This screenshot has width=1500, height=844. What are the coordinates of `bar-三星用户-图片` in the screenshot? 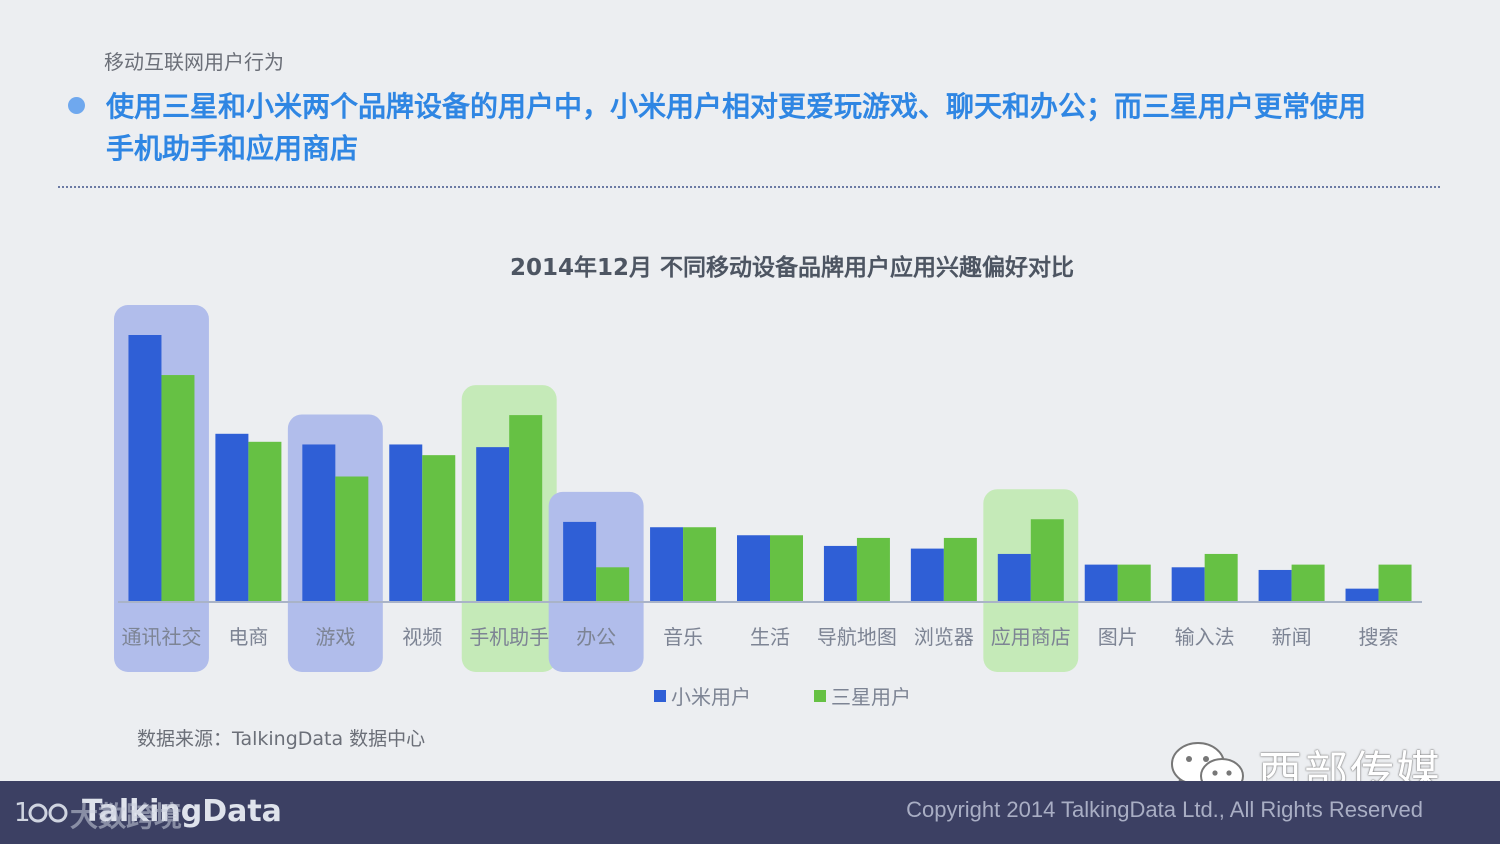 It's located at (1134, 583).